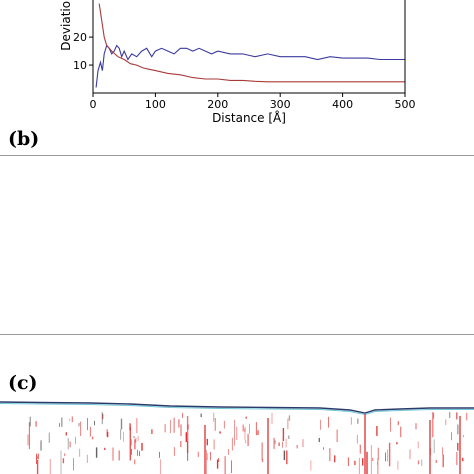  What do you see at coordinates (93, 104) in the screenshot?
I see `x-tick-label-0: 0` at bounding box center [93, 104].